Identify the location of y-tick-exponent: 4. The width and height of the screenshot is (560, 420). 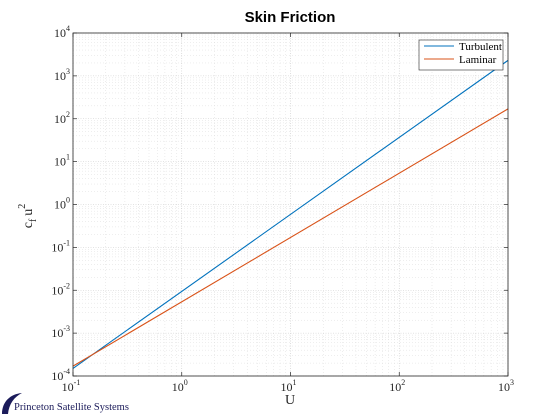
(68, 28).